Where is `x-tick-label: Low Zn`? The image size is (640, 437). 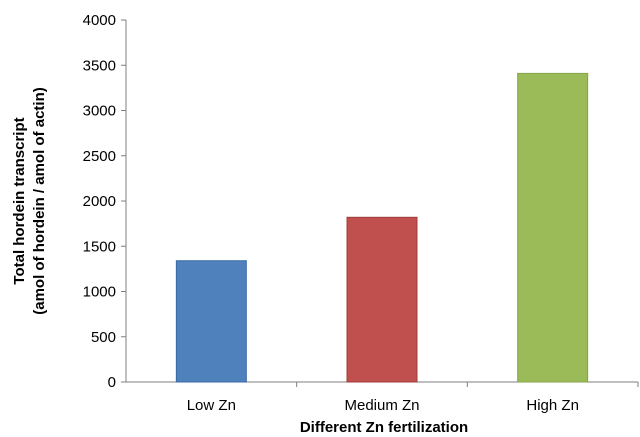 x-tick-label: Low Zn is located at coordinates (211, 405).